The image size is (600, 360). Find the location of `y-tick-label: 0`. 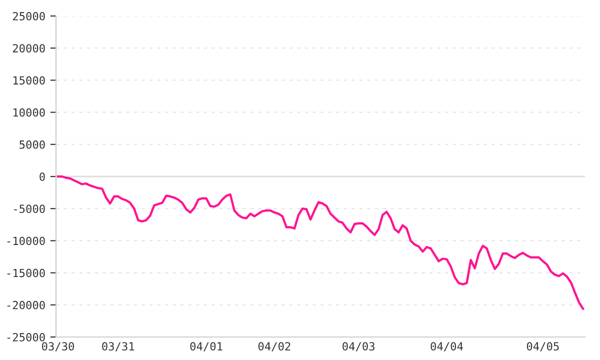

y-tick-label: 0 is located at coordinates (42, 176).